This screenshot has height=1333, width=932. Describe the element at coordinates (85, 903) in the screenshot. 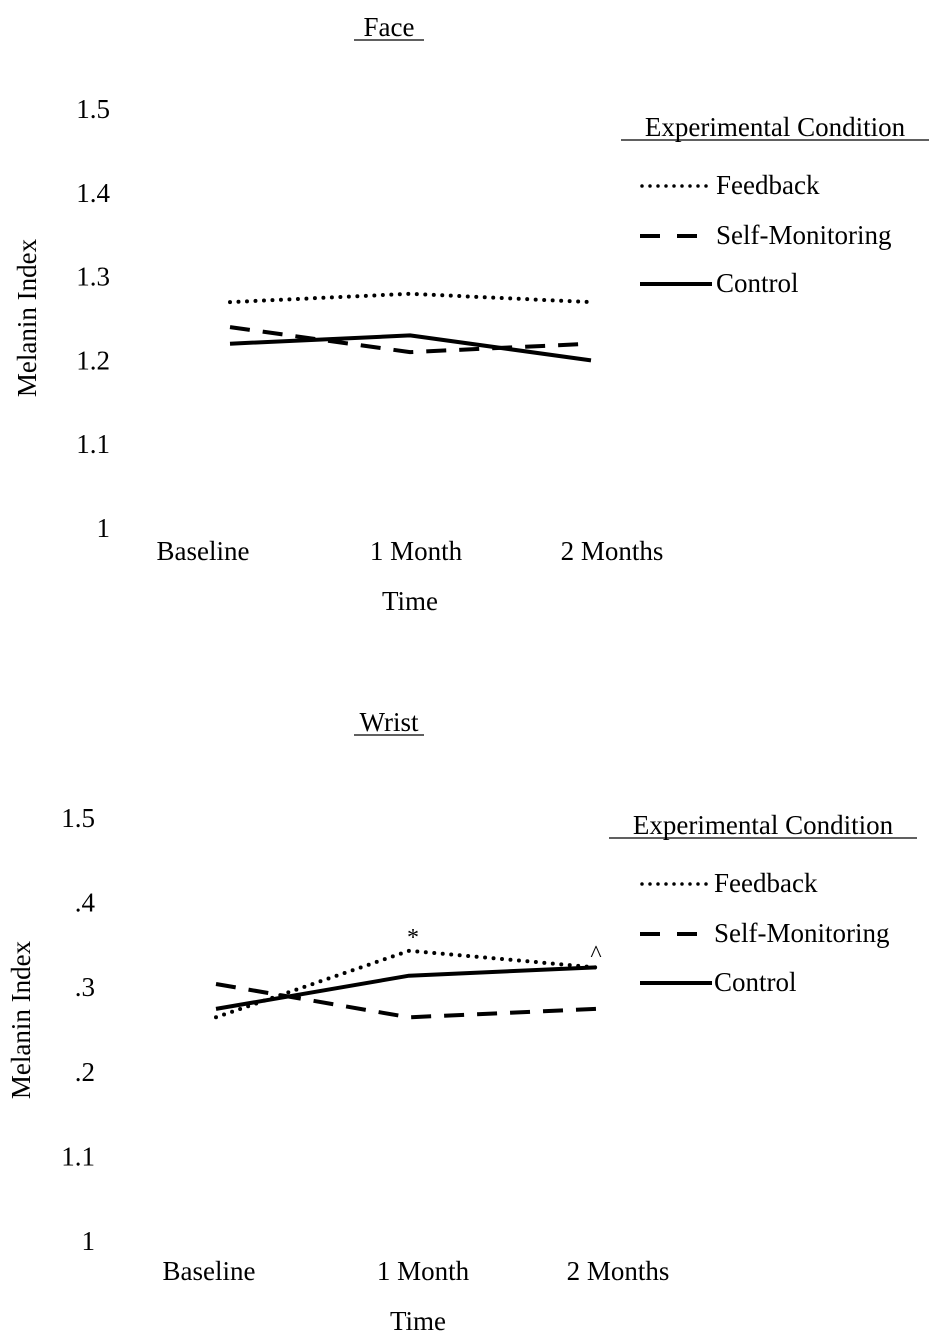

I see `y-tick-label: .4` at that location.